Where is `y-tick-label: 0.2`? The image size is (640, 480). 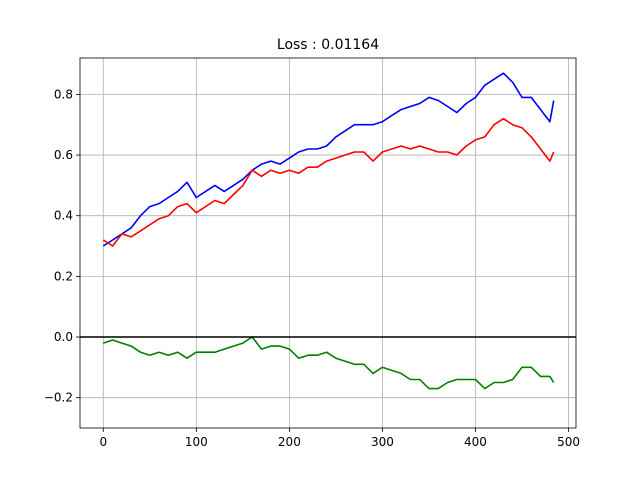 y-tick-label: 0.2 is located at coordinates (63, 276).